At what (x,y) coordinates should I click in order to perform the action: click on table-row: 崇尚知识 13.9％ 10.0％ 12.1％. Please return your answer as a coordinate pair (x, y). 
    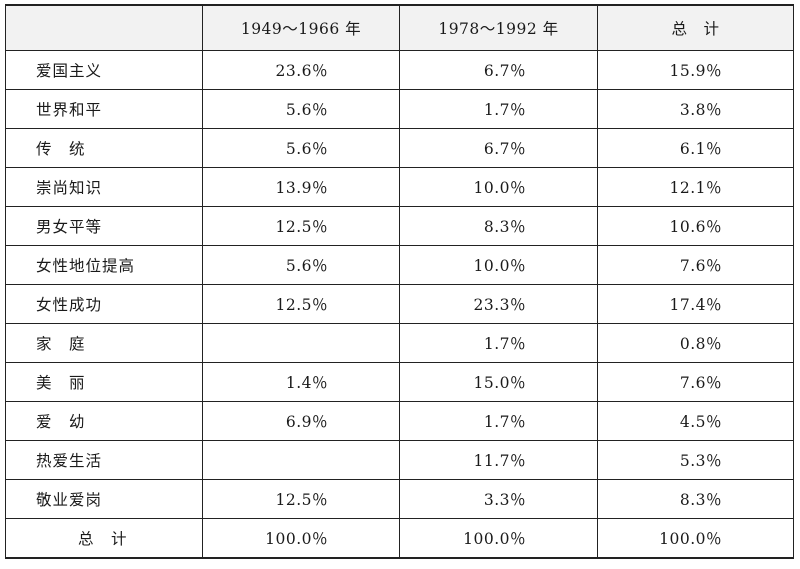
    Looking at the image, I should click on (399, 187).